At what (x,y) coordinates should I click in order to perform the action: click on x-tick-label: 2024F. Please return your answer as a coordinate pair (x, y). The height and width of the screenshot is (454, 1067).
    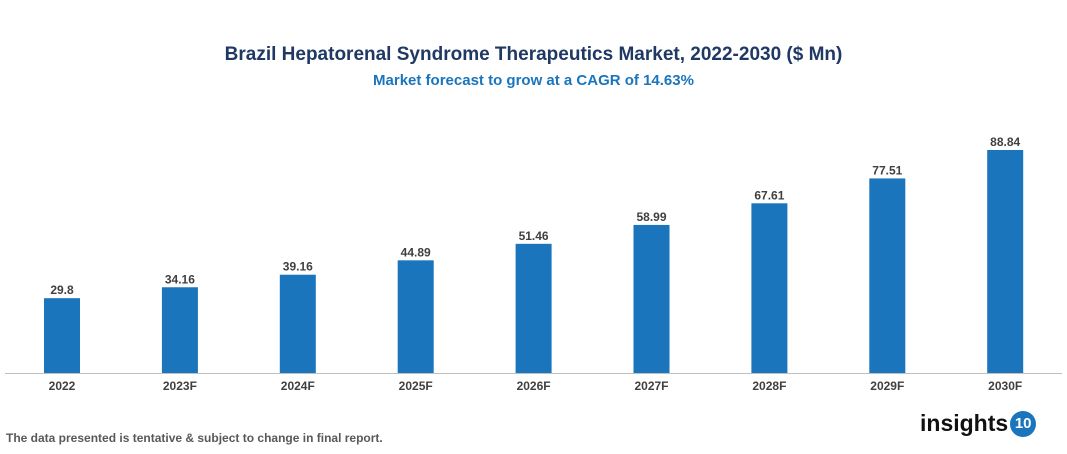
    Looking at the image, I should click on (298, 386).